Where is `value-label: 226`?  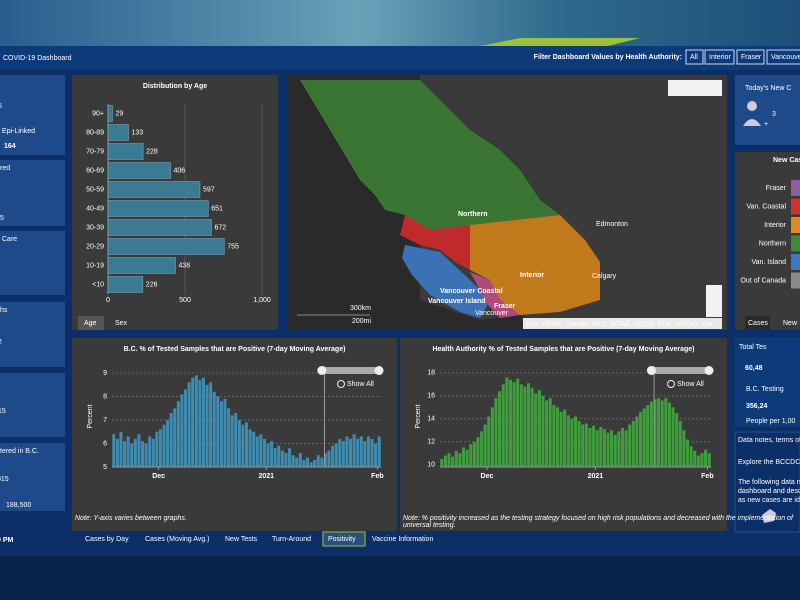
value-label: 226 is located at coordinates (152, 284).